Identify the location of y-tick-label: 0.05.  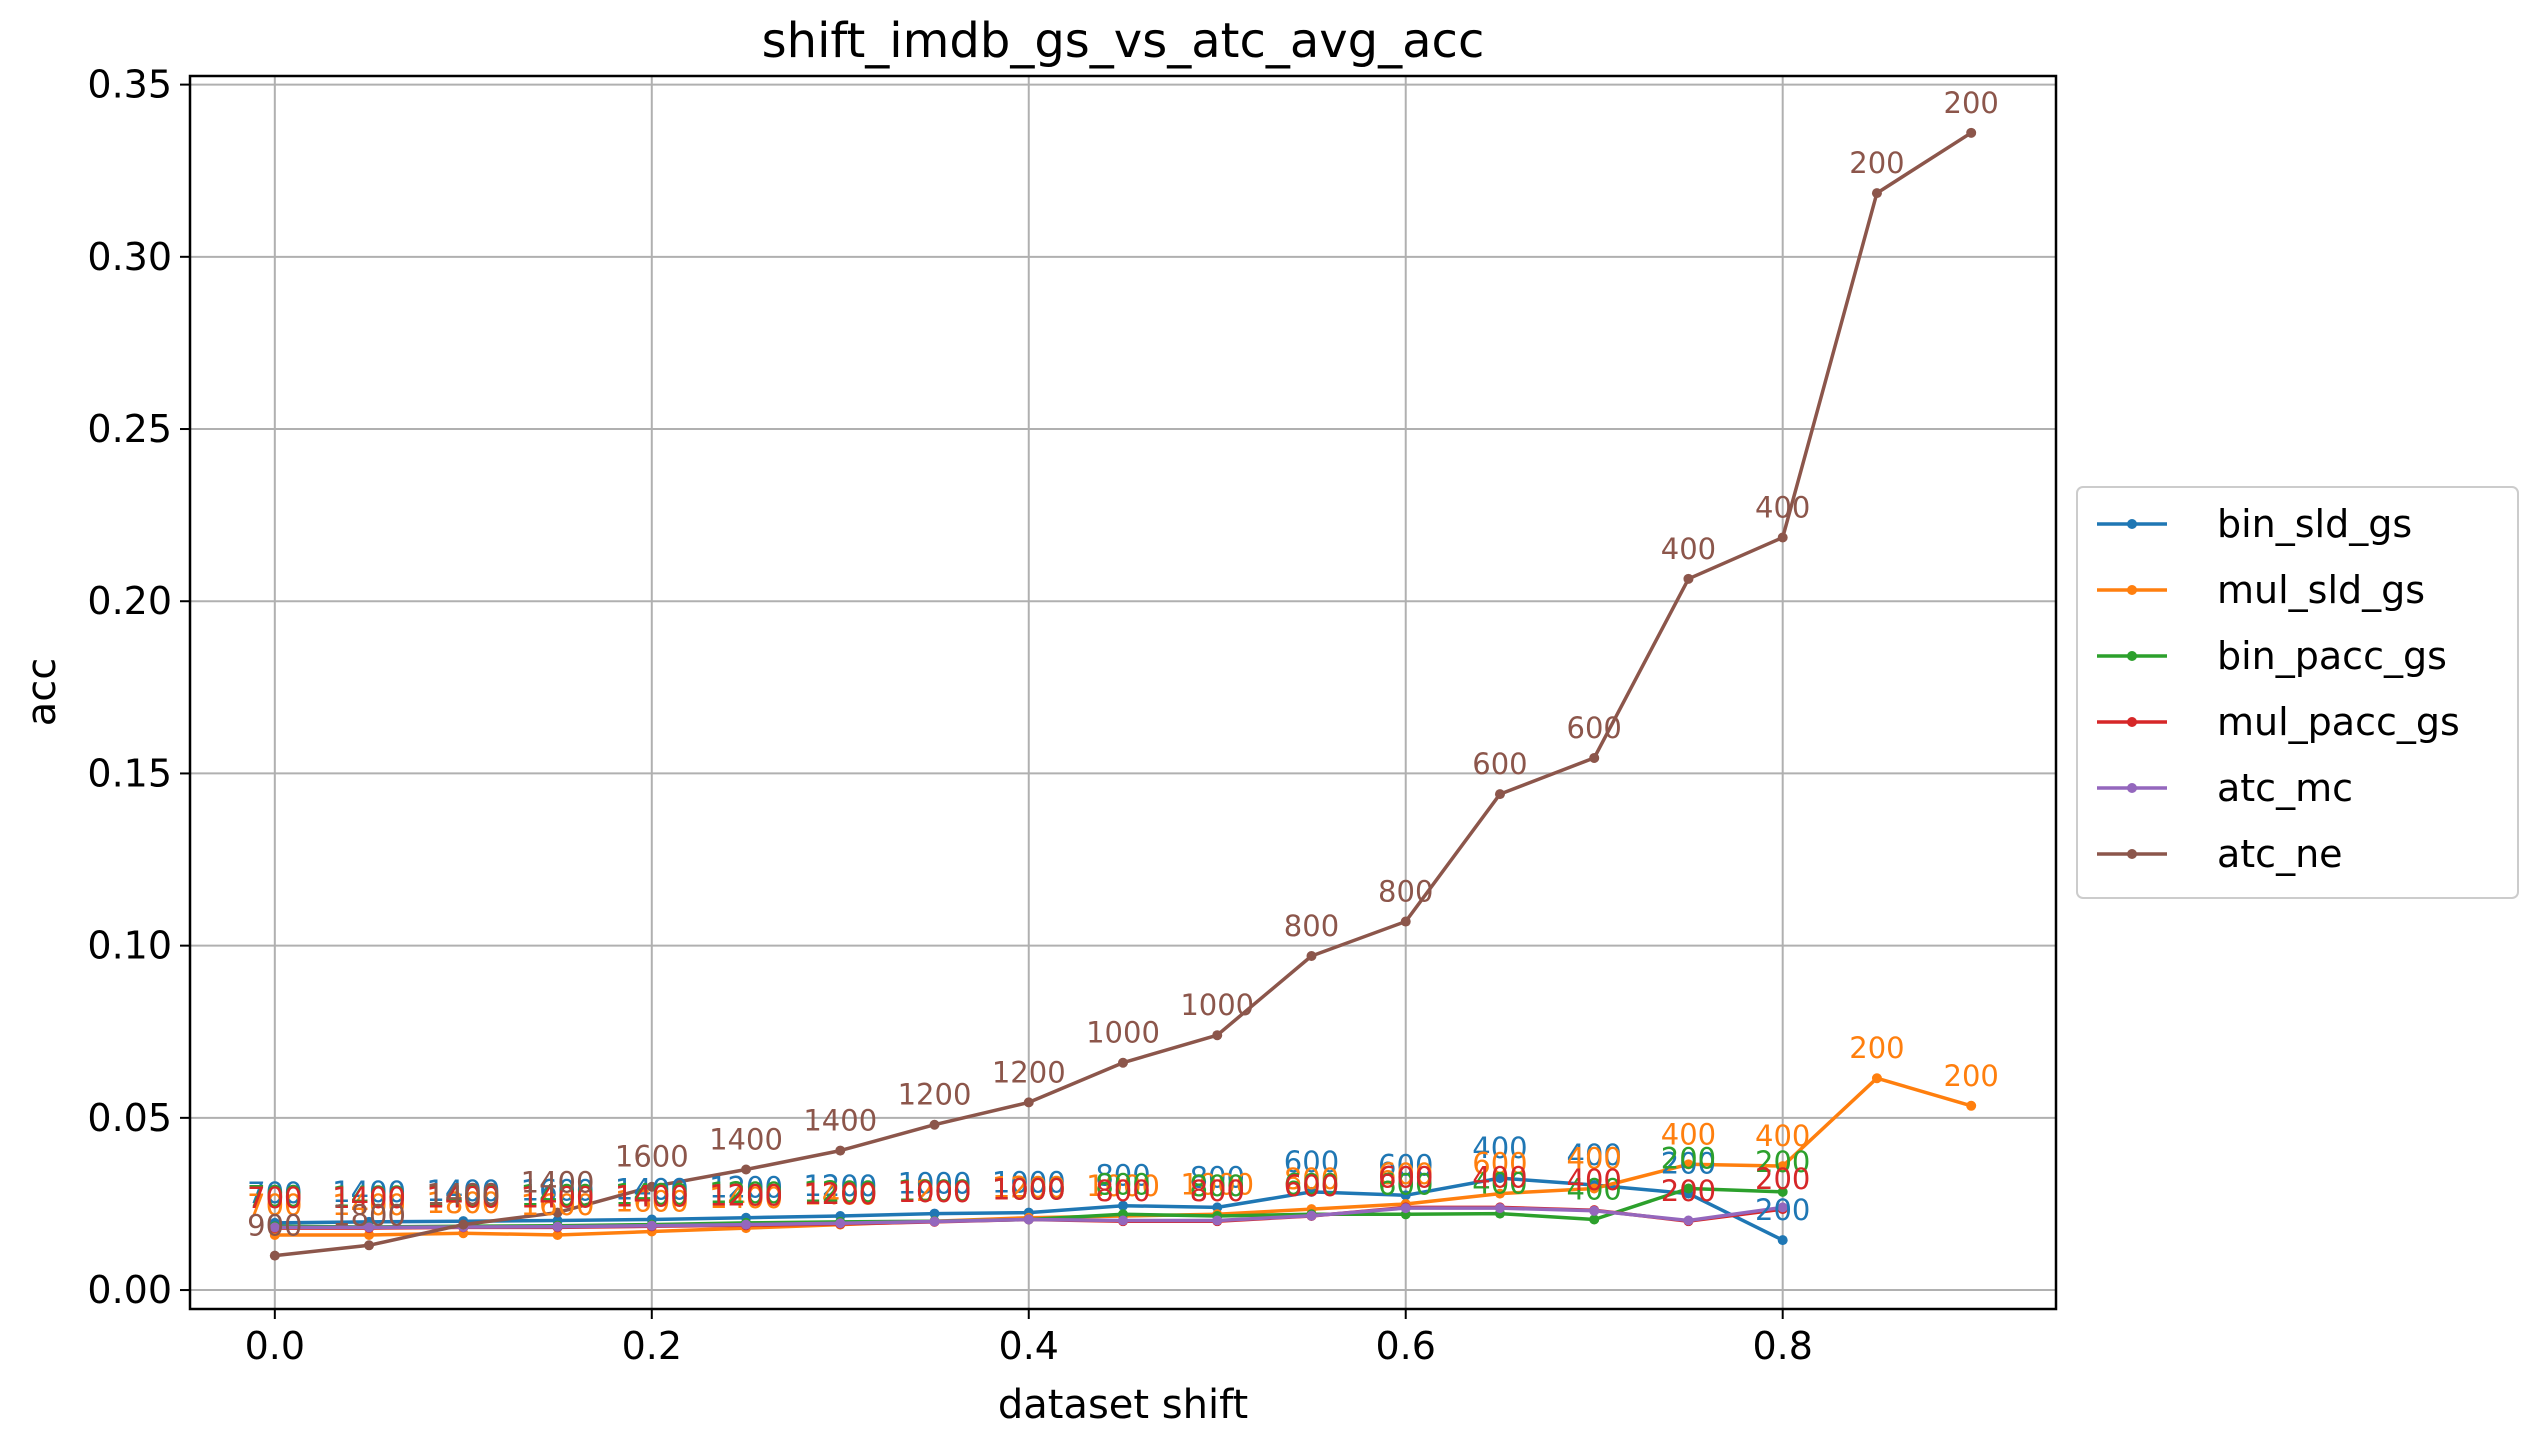
(129, 1118).